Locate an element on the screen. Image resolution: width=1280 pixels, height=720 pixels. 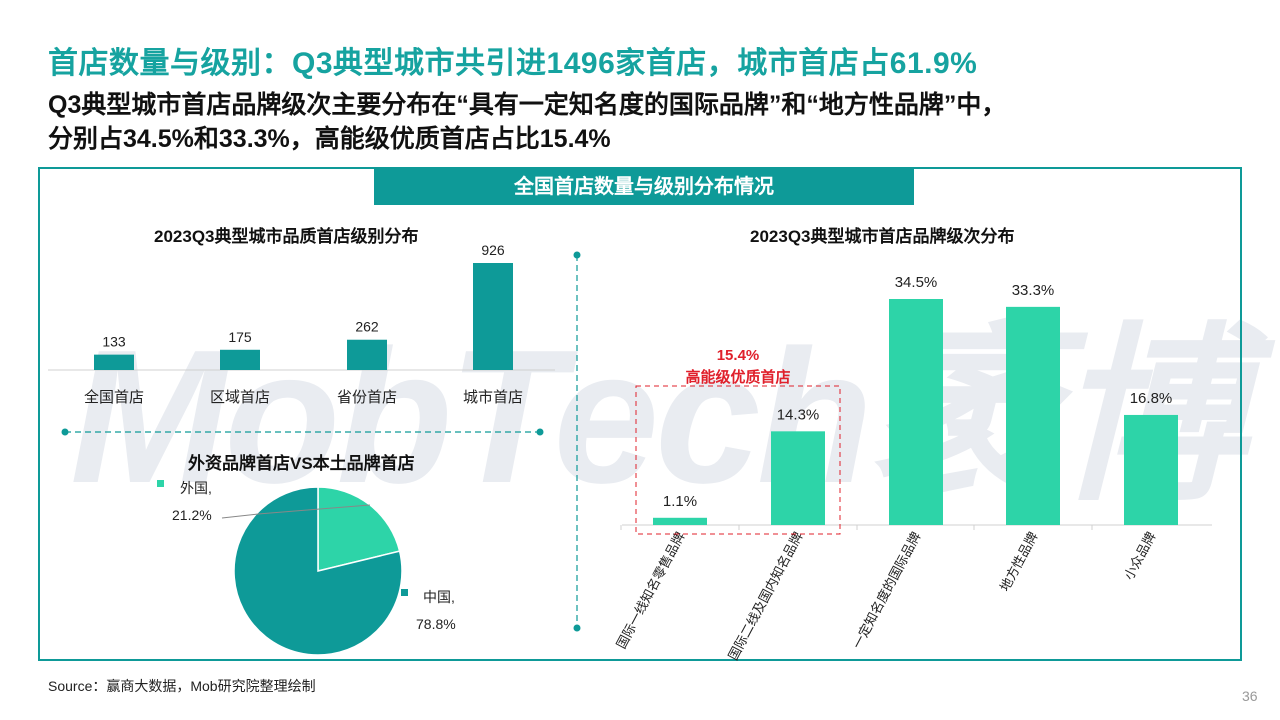
chart1-data-label: 262 is located at coordinates (367, 327).